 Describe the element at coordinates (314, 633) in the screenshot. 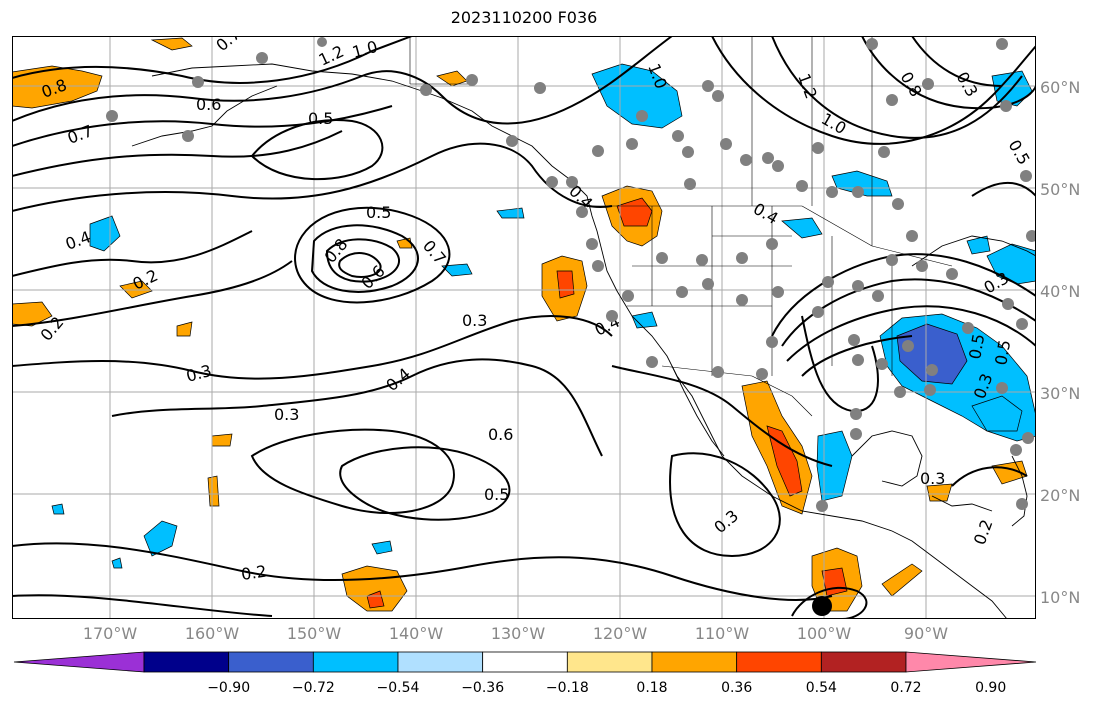

I see `lon-label-150w: 150°W` at that location.